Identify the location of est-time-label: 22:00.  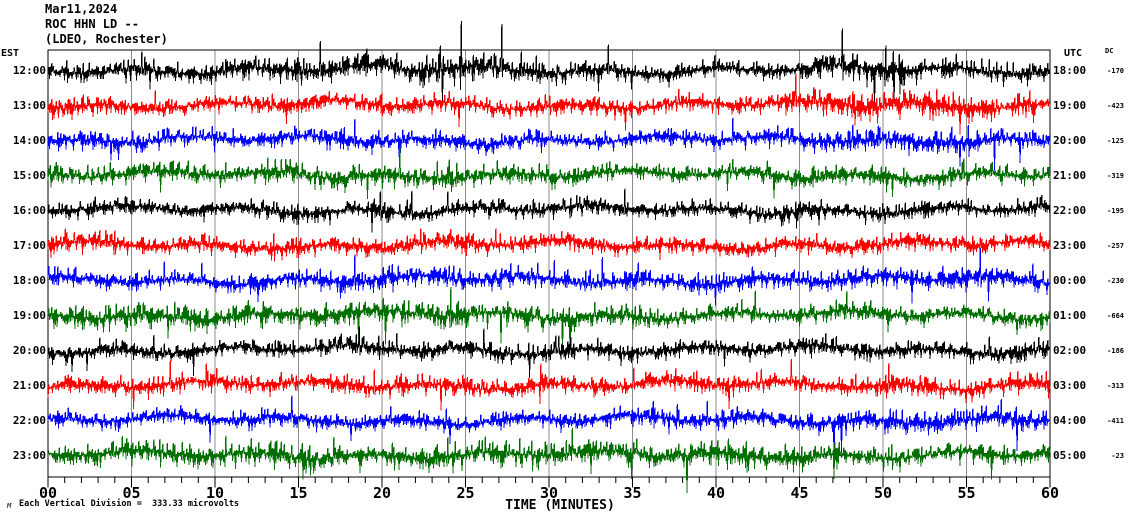
(29, 420).